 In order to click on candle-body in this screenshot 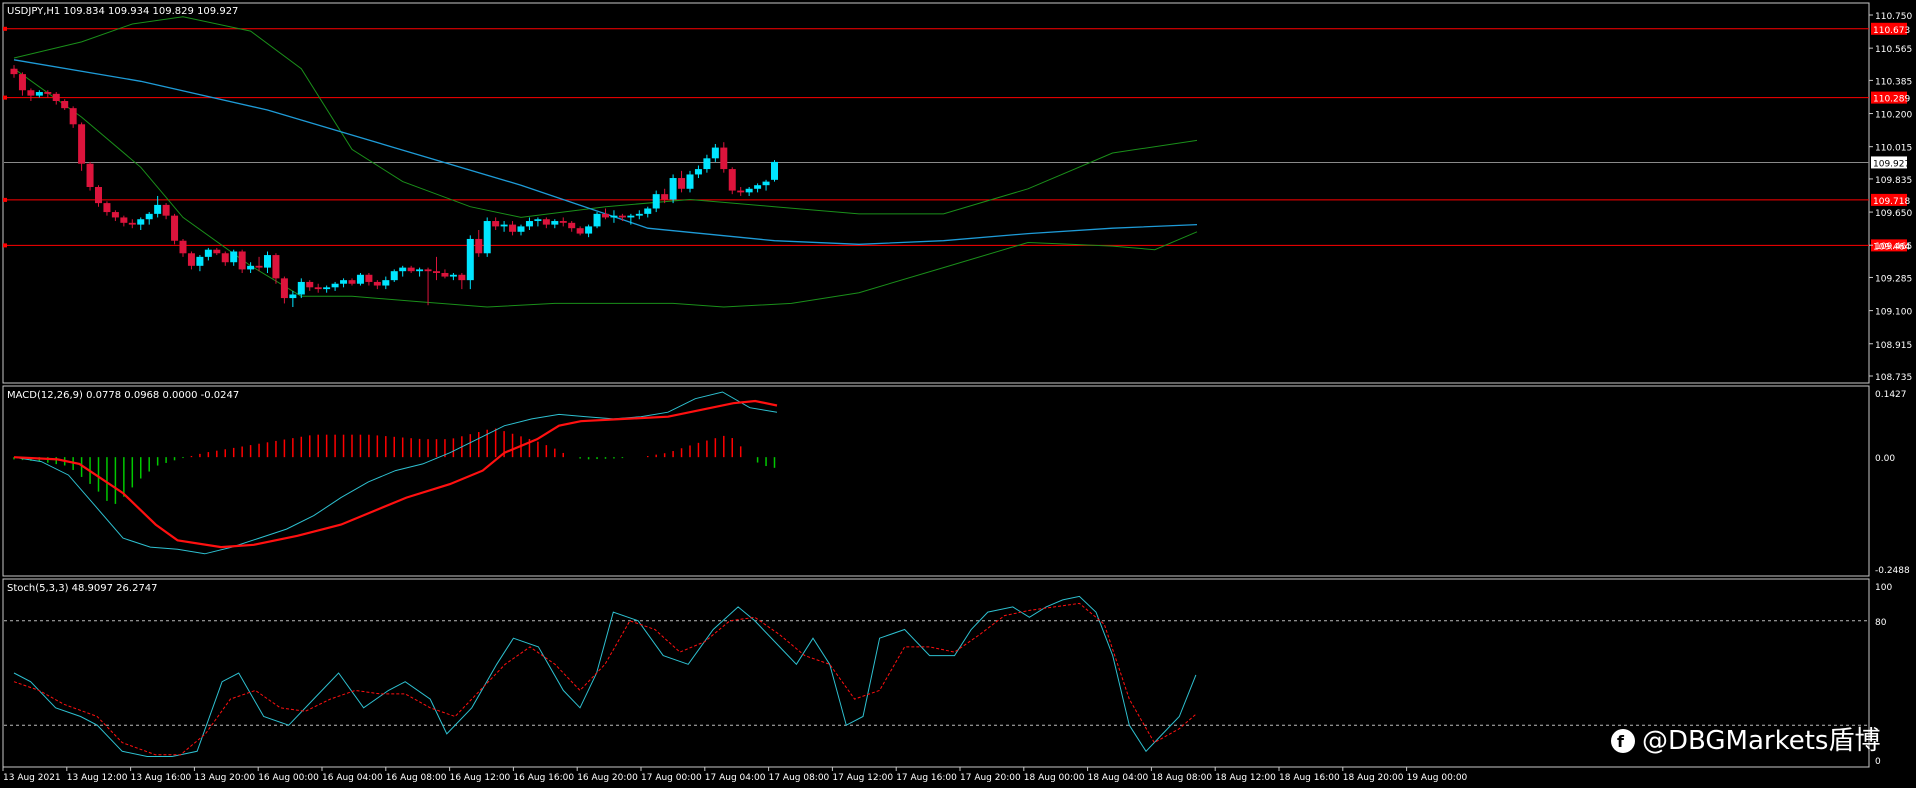, I will do `click(310, 284)`.